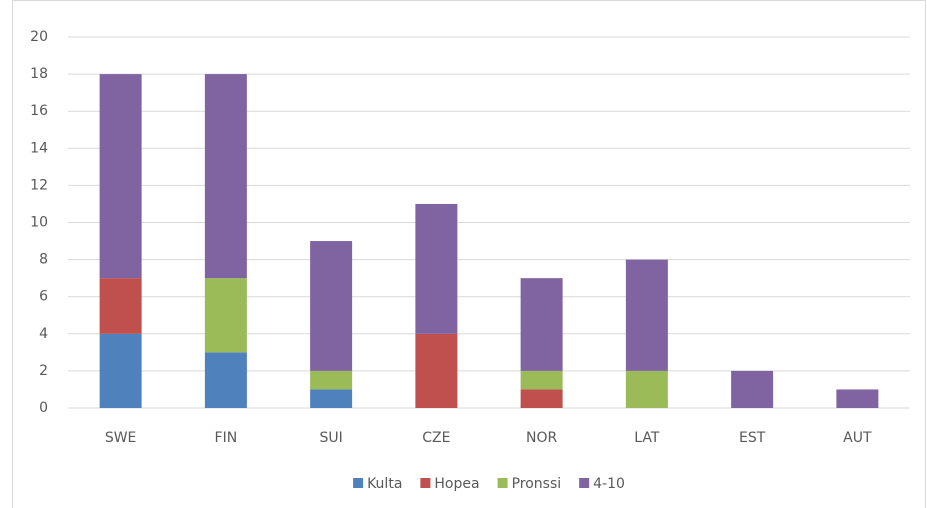 The height and width of the screenshot is (508, 927). I want to click on x-tick-label: AUT, so click(857, 438).